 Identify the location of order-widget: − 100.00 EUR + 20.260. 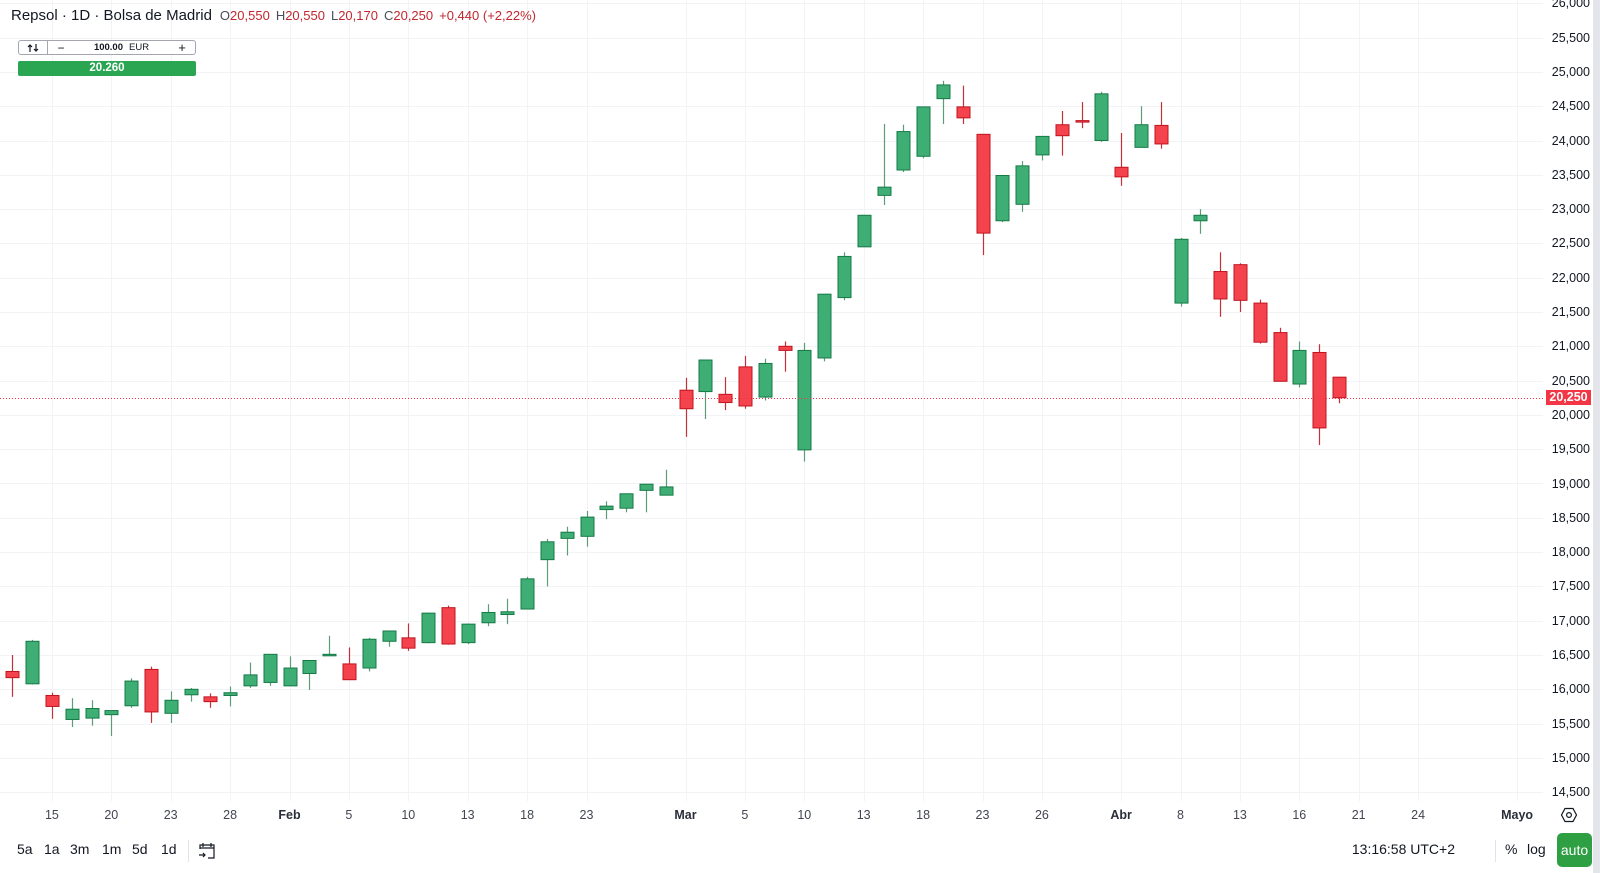
(107, 58).